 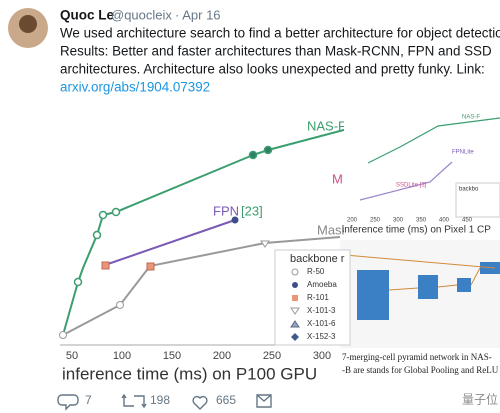 What do you see at coordinates (68, 402) in the screenshot?
I see `reply-icon` at bounding box center [68, 402].